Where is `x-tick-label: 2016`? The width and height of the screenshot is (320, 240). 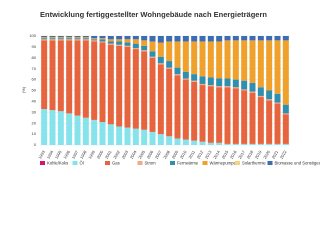 x-tick-label: 2016 is located at coordinates (233, 154).